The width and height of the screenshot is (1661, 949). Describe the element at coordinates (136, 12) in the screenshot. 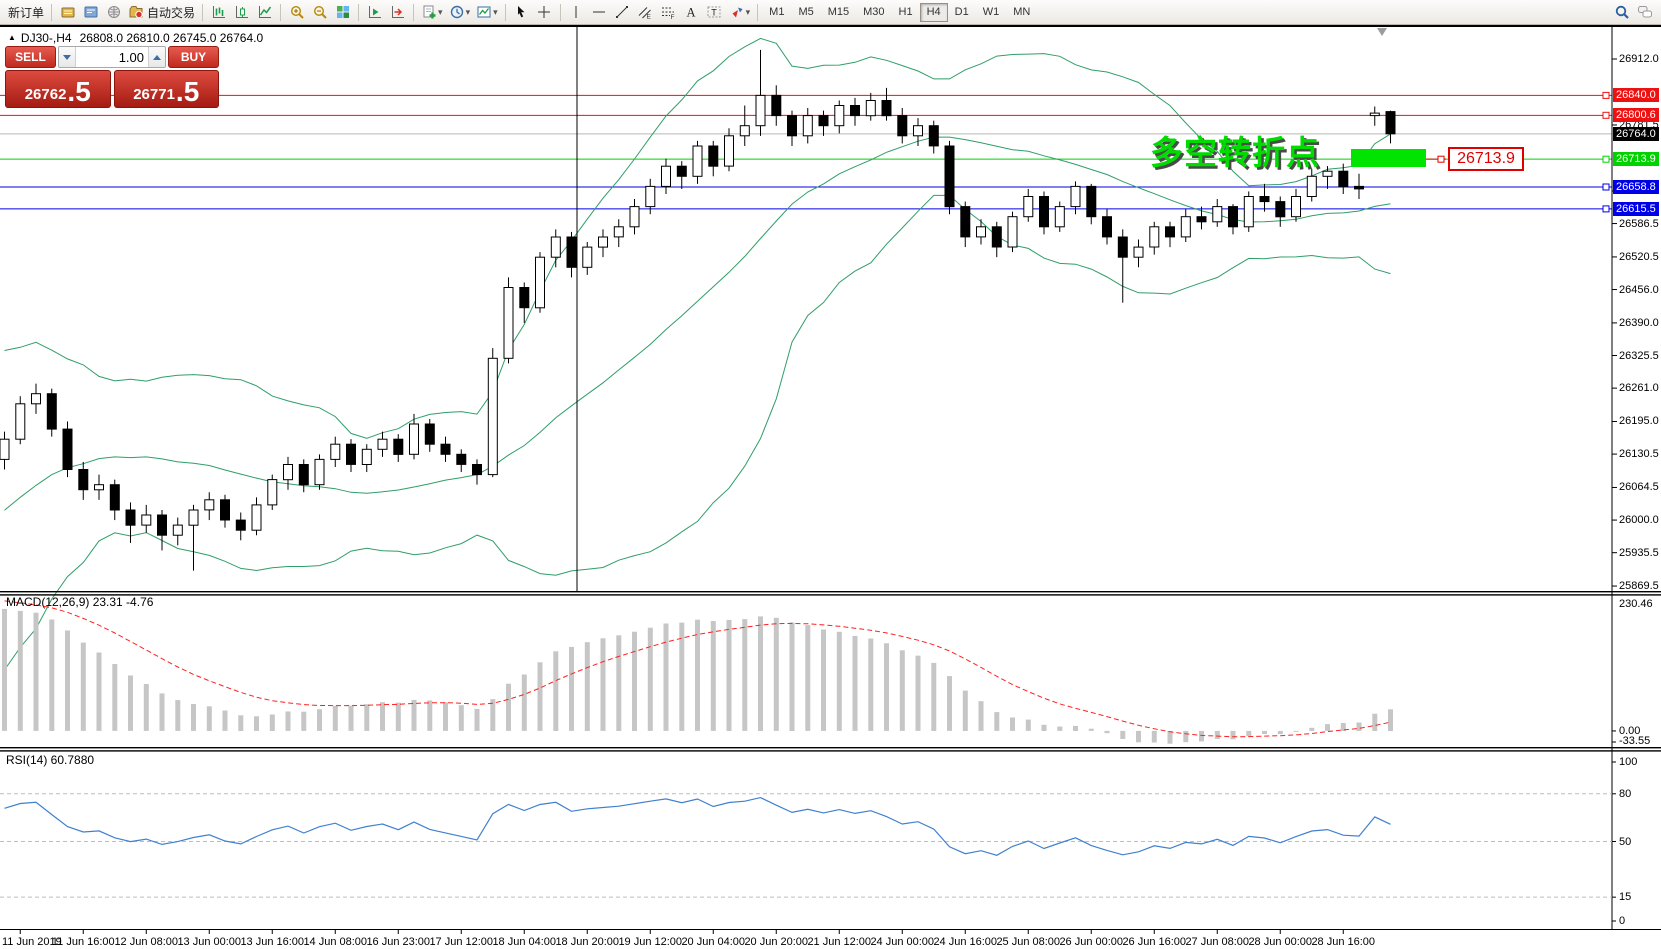

I see `autotrading-icon` at that location.